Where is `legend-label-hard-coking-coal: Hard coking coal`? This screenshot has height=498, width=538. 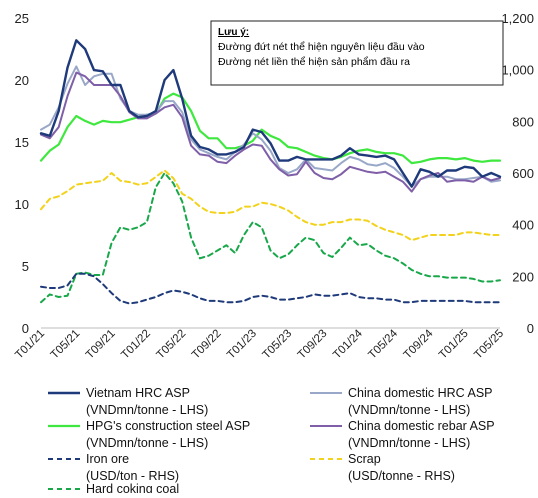 legend-label-hard-coking-coal: Hard coking coal is located at coordinates (132, 487).